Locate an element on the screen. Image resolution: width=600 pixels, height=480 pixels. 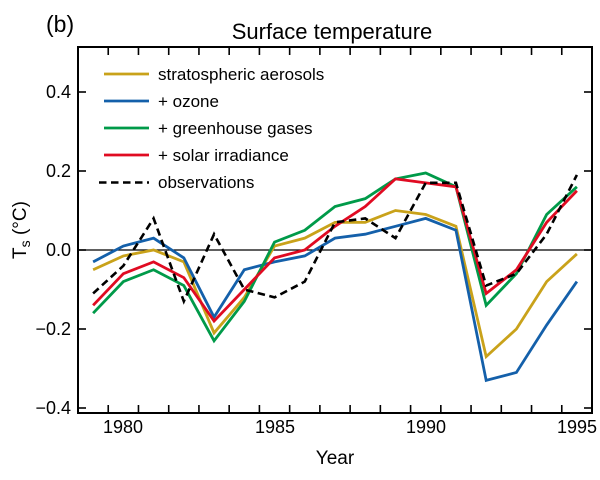
y-axis-label: Ts (°C) is located at coordinates (21, 230).